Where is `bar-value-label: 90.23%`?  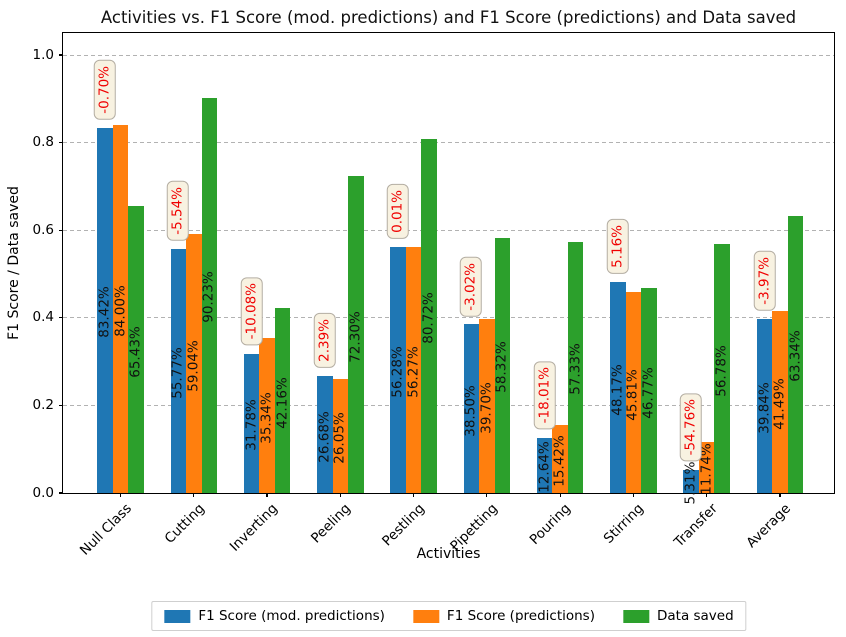 bar-value-label: 90.23% is located at coordinates (208, 297).